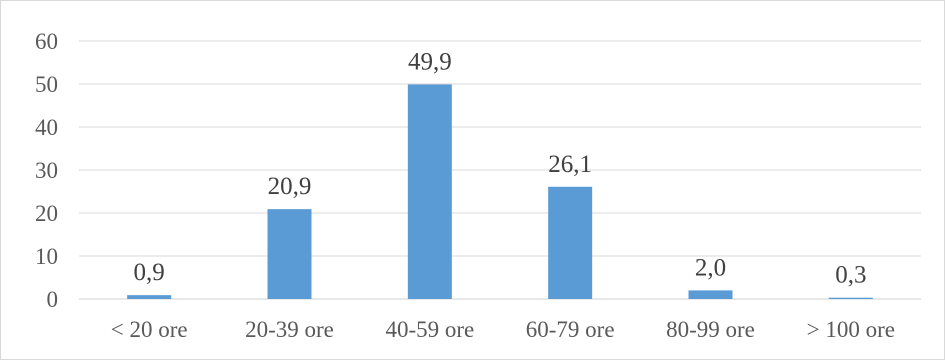 This screenshot has height=361, width=945. What do you see at coordinates (290, 186) in the screenshot?
I see `data-label: 20,9` at bounding box center [290, 186].